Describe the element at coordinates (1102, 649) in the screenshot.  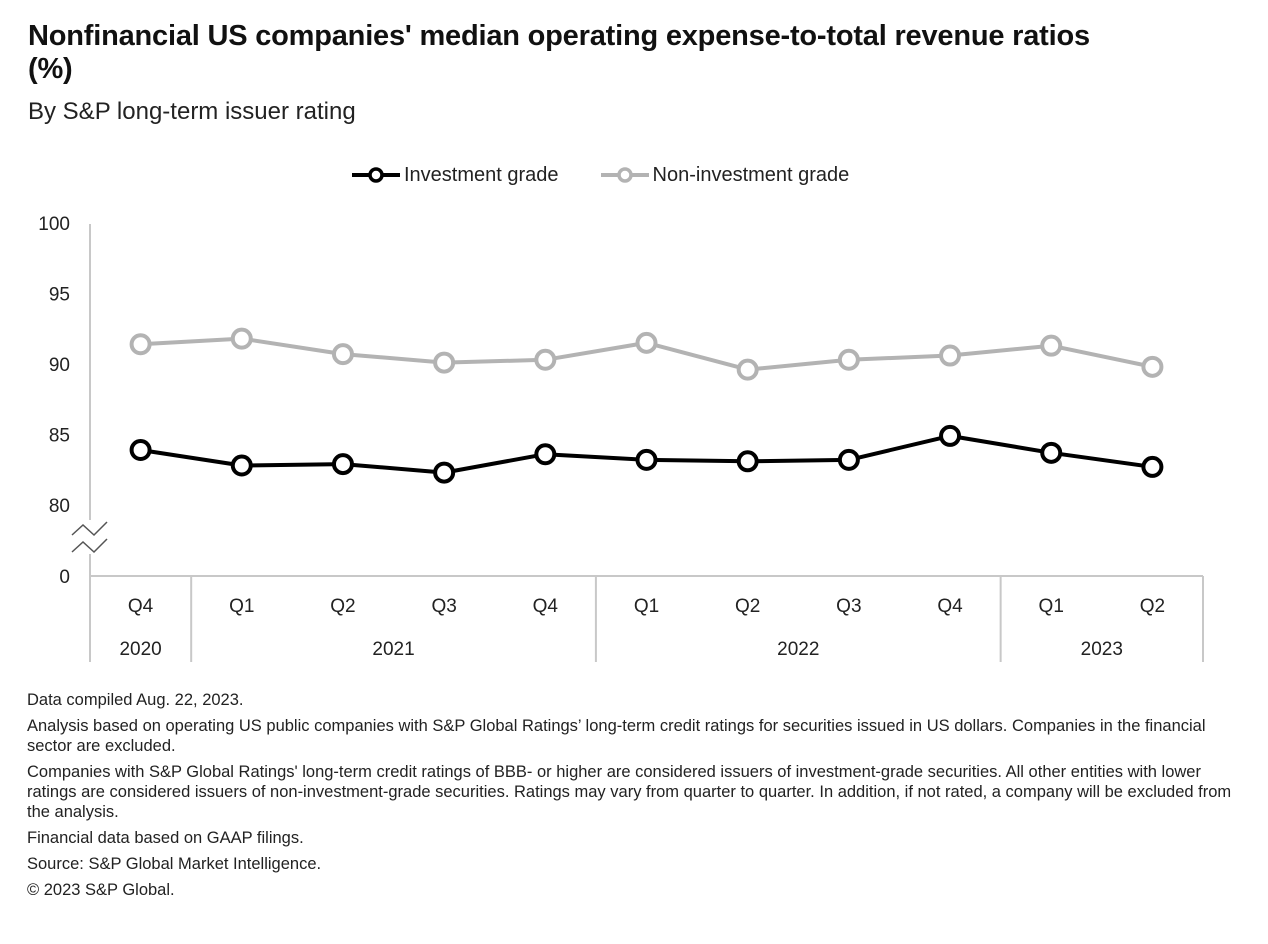
I see `year-label-2023: 2023` at that location.